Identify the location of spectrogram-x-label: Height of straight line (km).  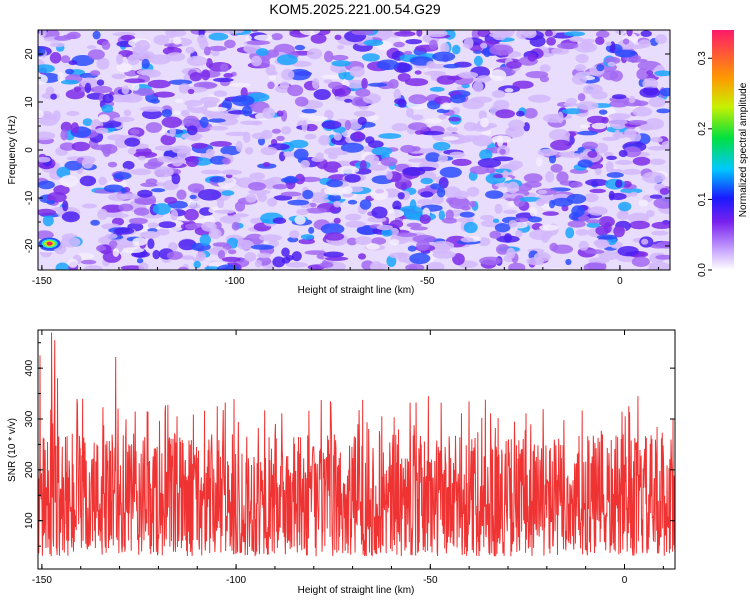
(356, 290).